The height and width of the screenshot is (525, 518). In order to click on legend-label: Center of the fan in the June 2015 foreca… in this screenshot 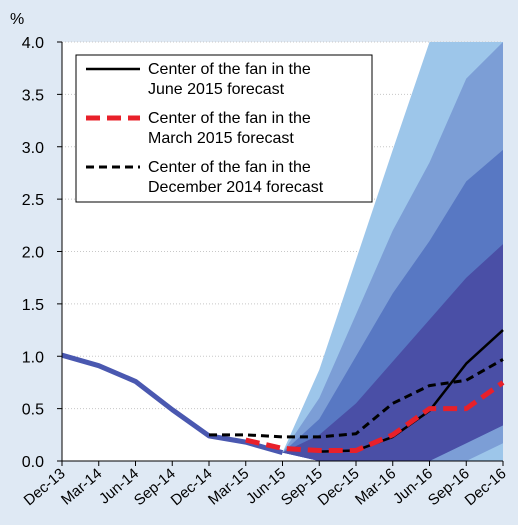, I will do `click(229, 79)`.